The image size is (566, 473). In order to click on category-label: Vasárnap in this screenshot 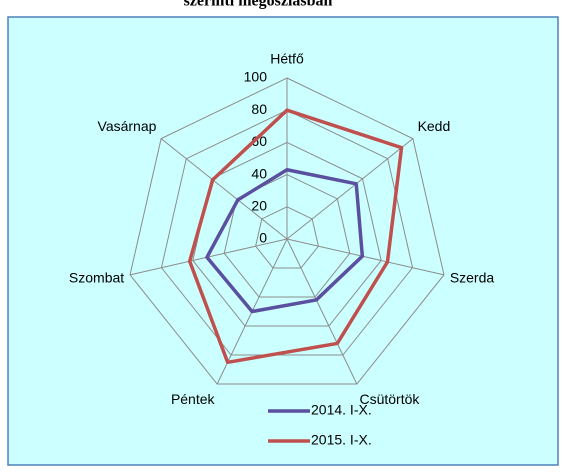, I will do `click(127, 126)`.